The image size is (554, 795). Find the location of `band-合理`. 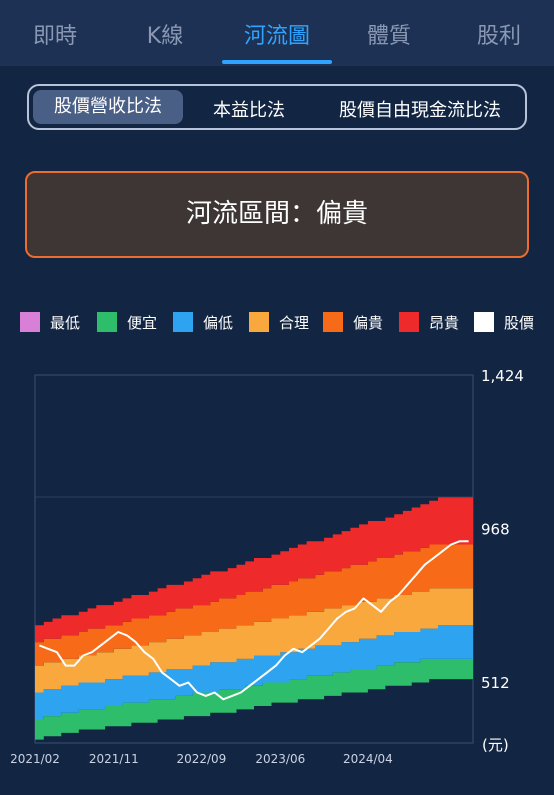

band-合理 is located at coordinates (254, 640).